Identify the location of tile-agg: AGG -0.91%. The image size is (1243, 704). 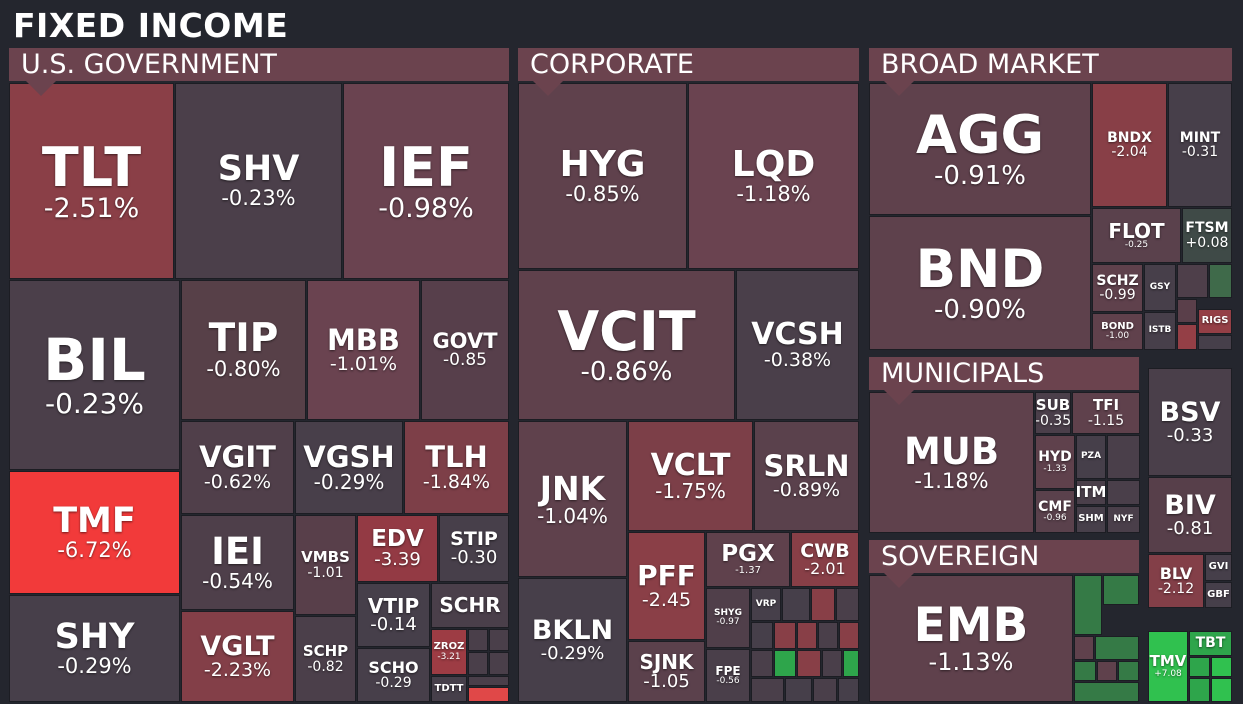
(980, 149).